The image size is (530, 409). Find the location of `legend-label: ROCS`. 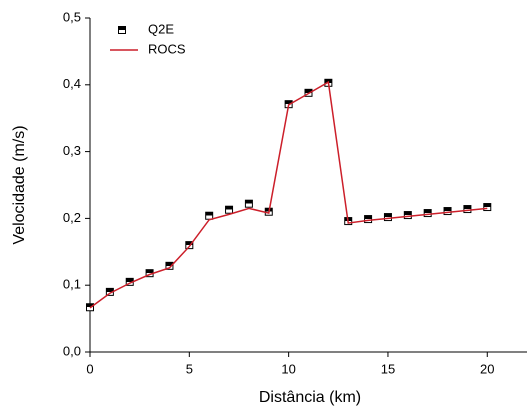

legend-label: ROCS is located at coordinates (167, 48).